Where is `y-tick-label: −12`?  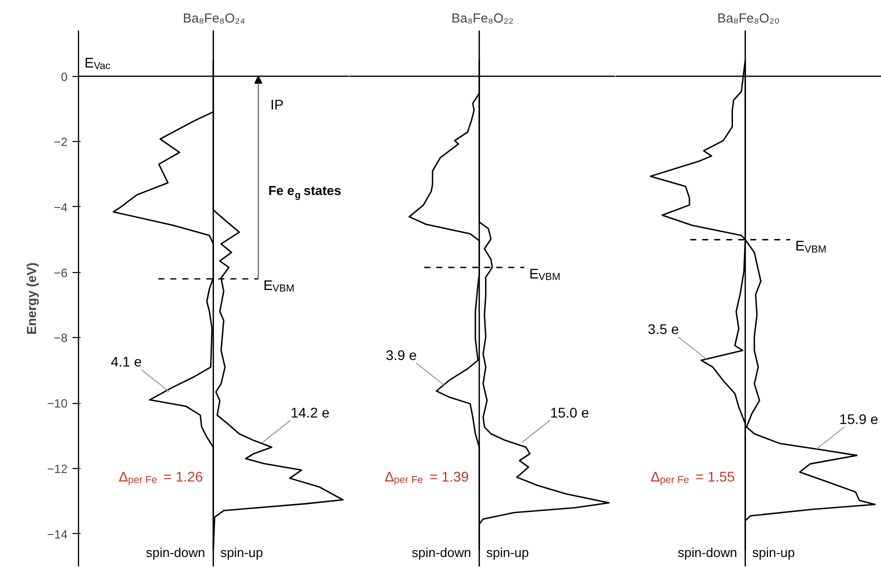 y-tick-label: −12 is located at coordinates (57, 469).